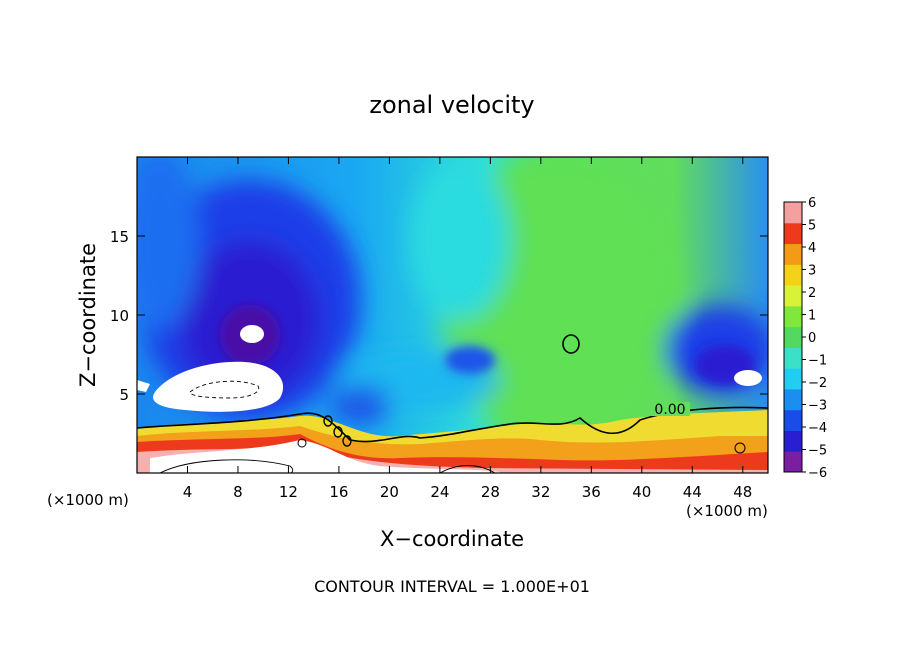 The image size is (904, 654). I want to click on contour-interval-note: CONTOUR INTERVAL = 1.000E+01, so click(452, 586).